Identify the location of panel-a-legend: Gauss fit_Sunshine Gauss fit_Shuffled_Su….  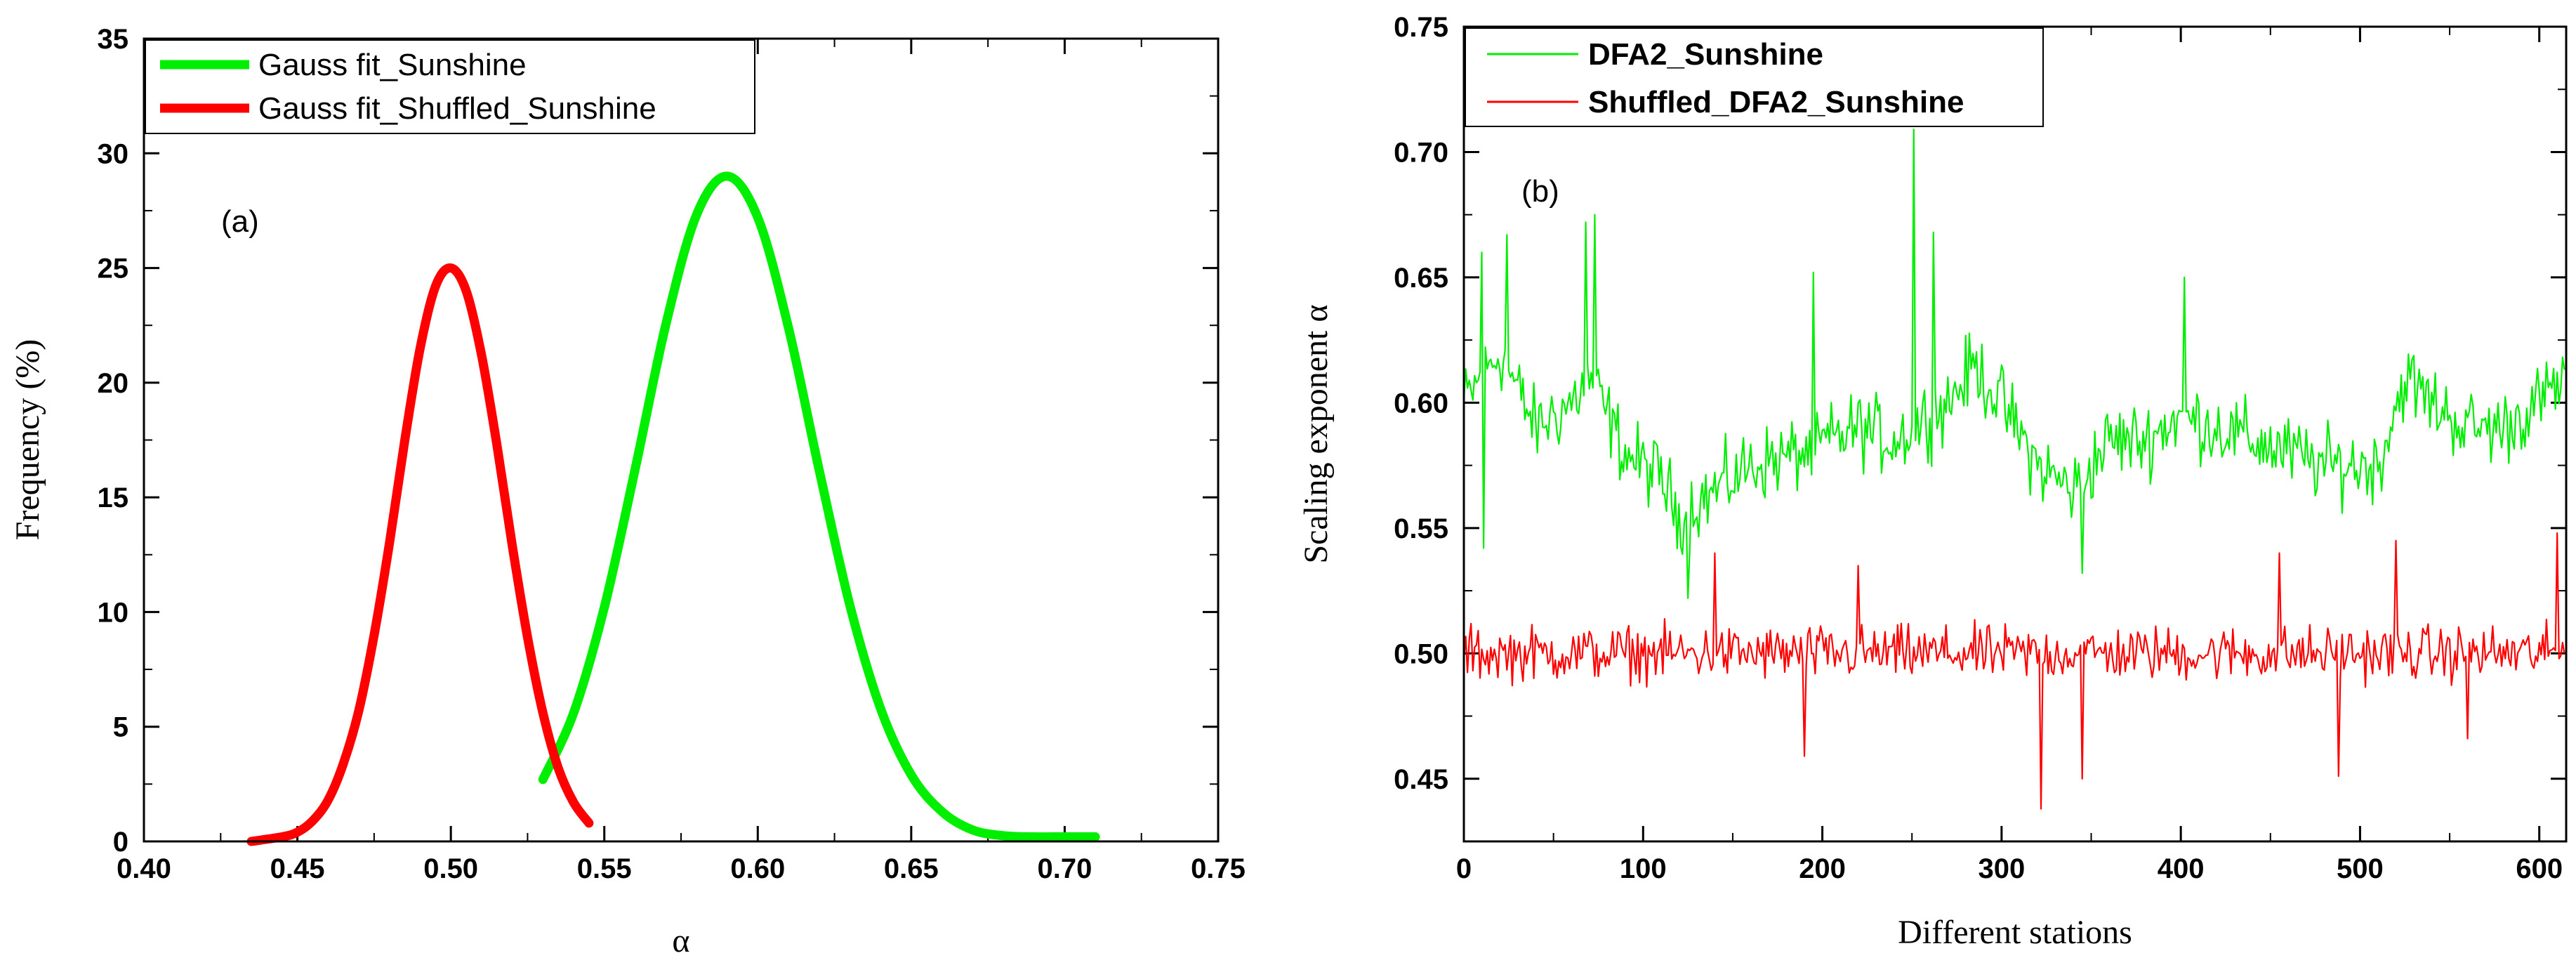
(450, 86).